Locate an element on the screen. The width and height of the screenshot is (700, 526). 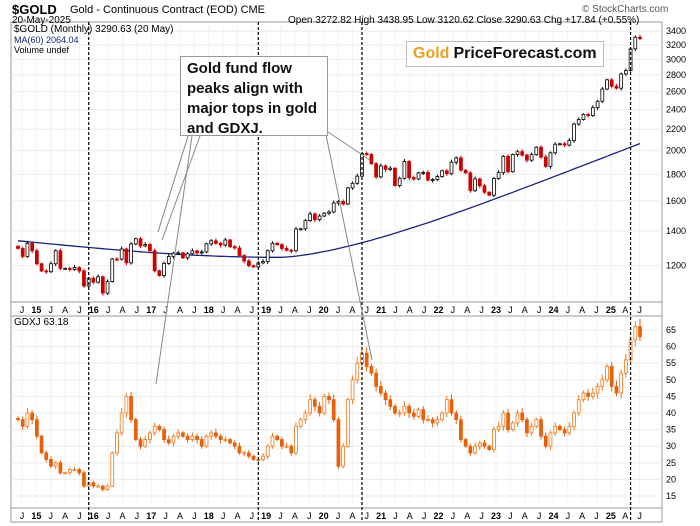
y-tick-lower: 50 is located at coordinates (671, 380).